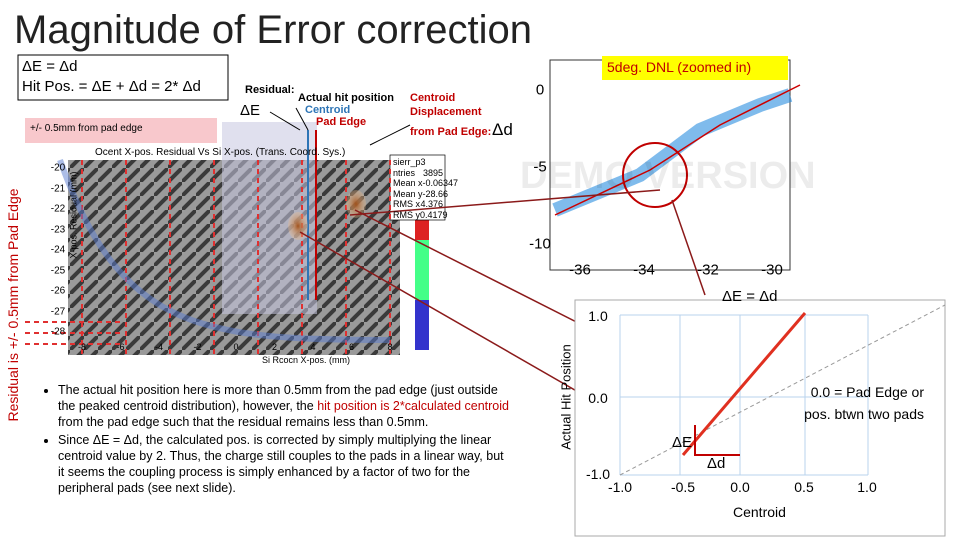 The image size is (960, 540). Describe the element at coordinates (440, 183) in the screenshot. I see `stats-cell: -0.06347` at that location.